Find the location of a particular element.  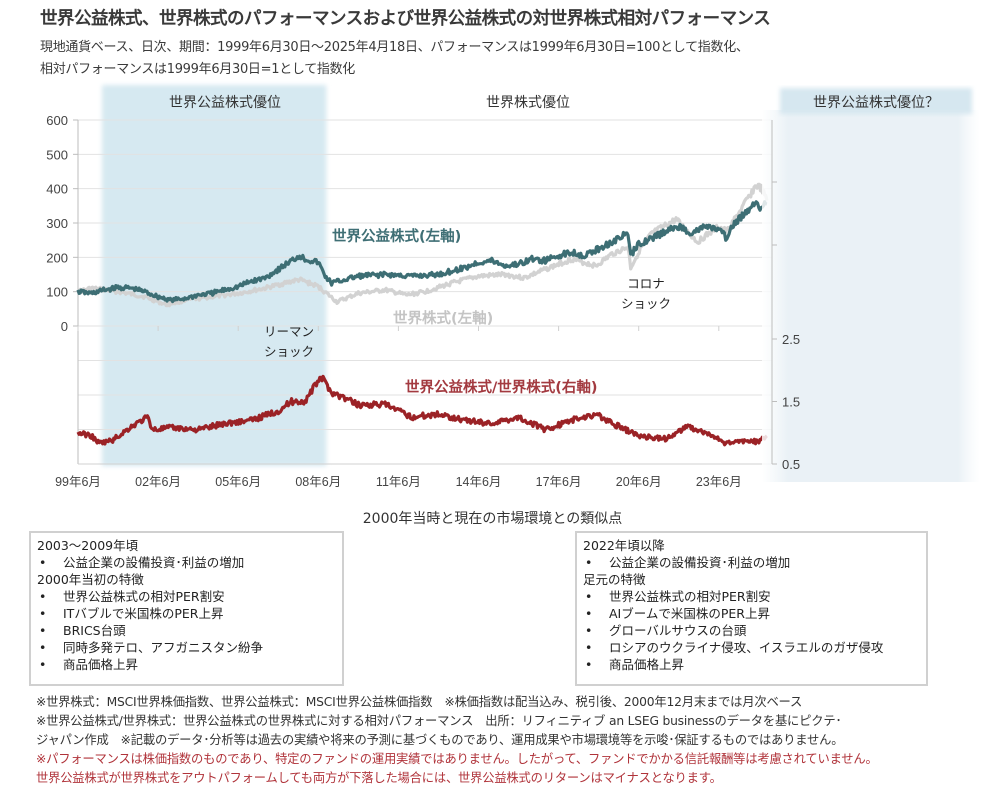

box-right-item: AIブームで米国株のPER上昇 is located at coordinates (751, 613).